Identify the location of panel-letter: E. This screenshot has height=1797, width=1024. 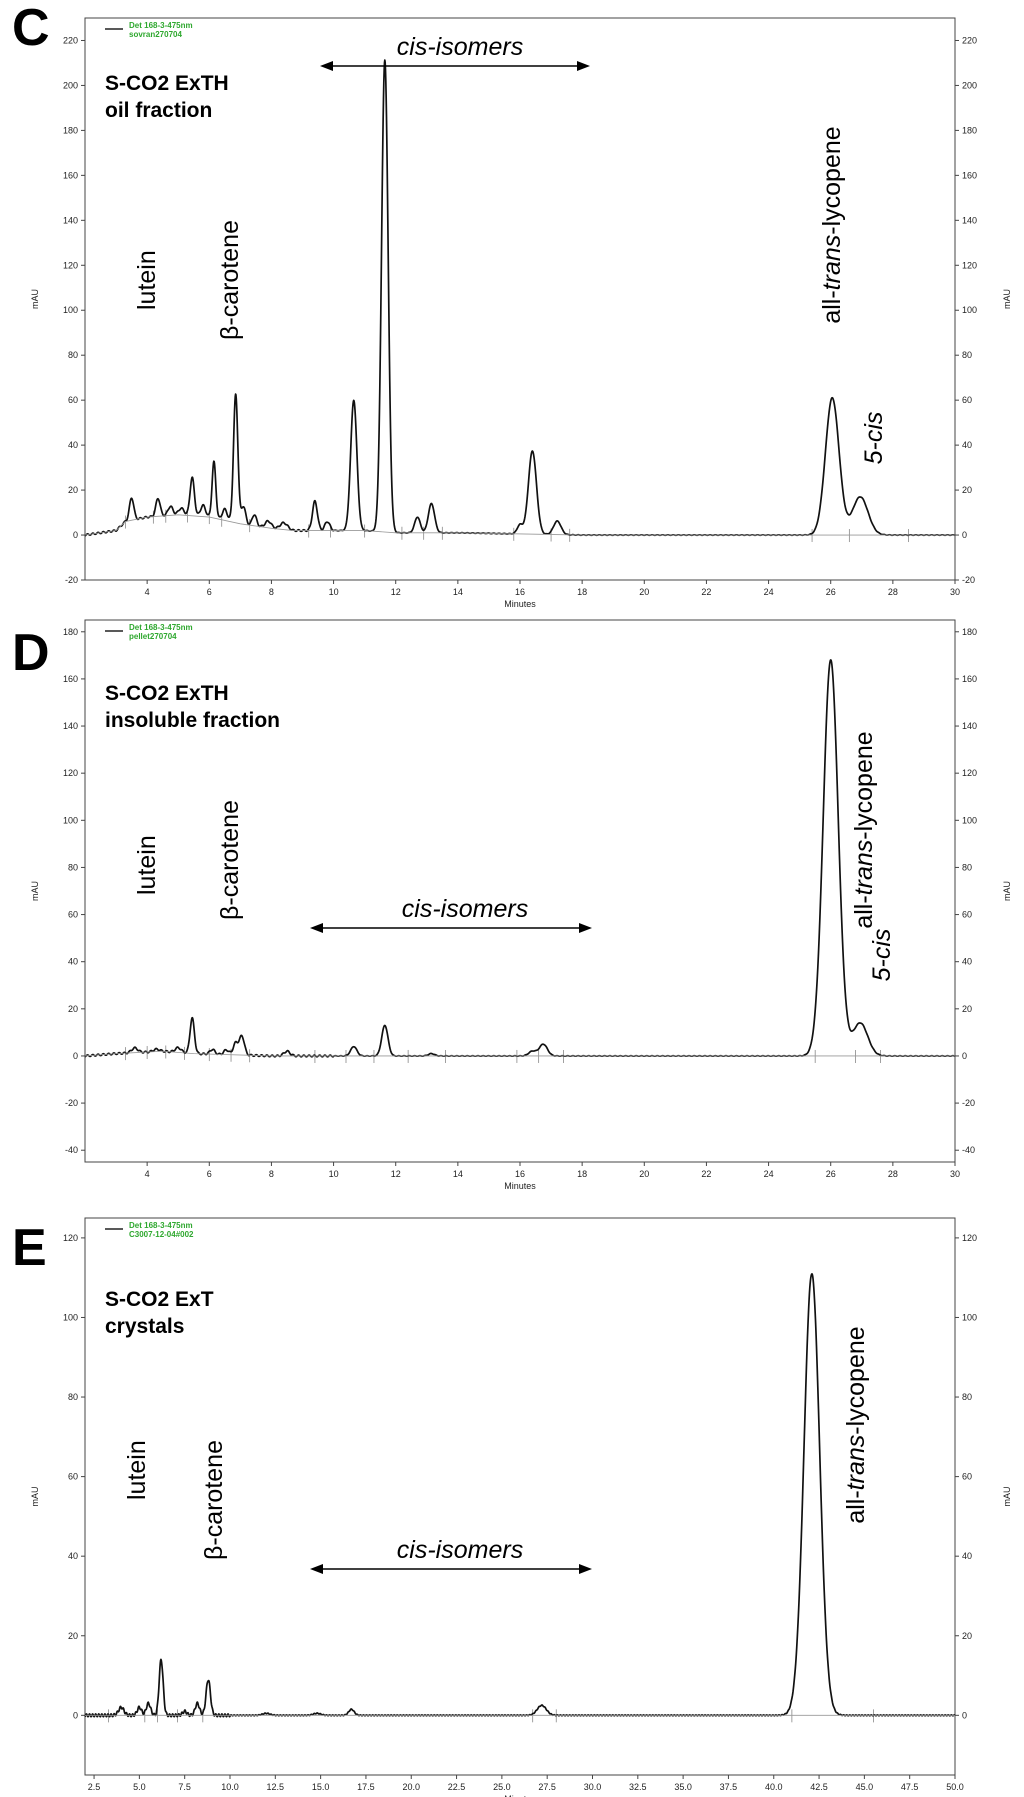
(29, 1248).